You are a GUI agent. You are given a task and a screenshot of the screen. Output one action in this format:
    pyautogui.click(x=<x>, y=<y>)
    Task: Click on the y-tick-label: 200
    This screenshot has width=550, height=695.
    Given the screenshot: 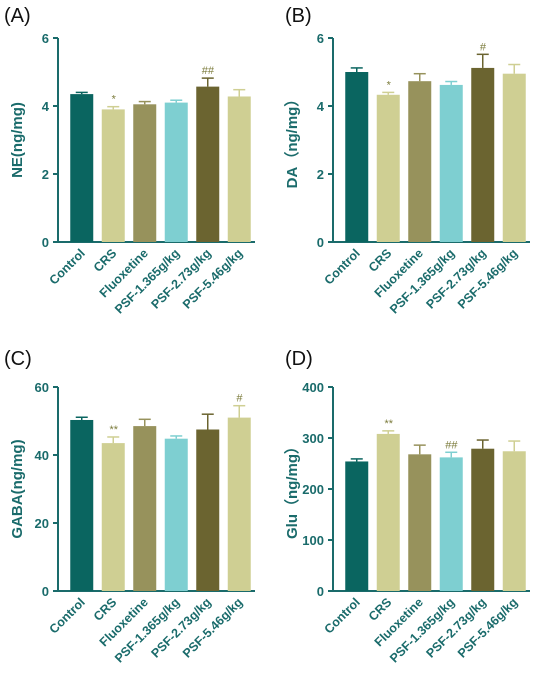 What is the action you would take?
    pyautogui.click(x=313, y=489)
    